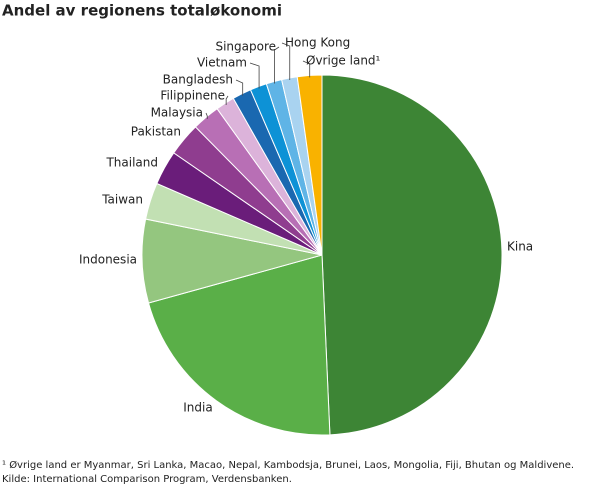 This screenshot has width=610, height=488. What do you see at coordinates (142, 11) in the screenshot?
I see `chart-title: Andel av regionens totaløkonomi` at bounding box center [142, 11].